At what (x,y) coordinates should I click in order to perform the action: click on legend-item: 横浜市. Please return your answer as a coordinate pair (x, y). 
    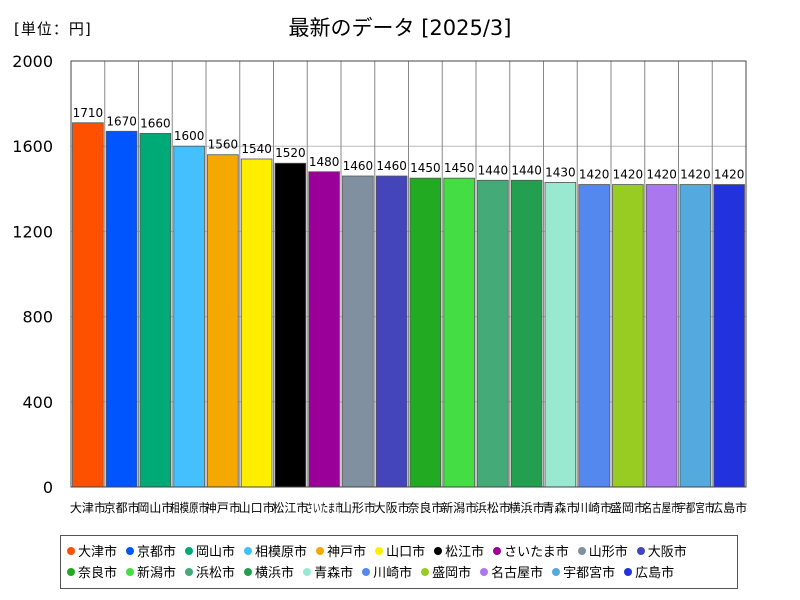
    Looking at the image, I should click on (269, 571).